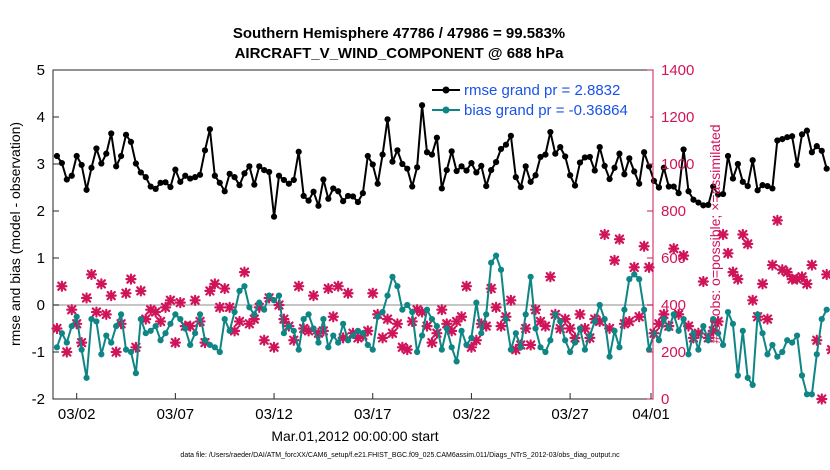 The height and width of the screenshot is (470, 830). Describe the element at coordinates (41, 164) in the screenshot. I see `y-tick-label: 3` at that location.